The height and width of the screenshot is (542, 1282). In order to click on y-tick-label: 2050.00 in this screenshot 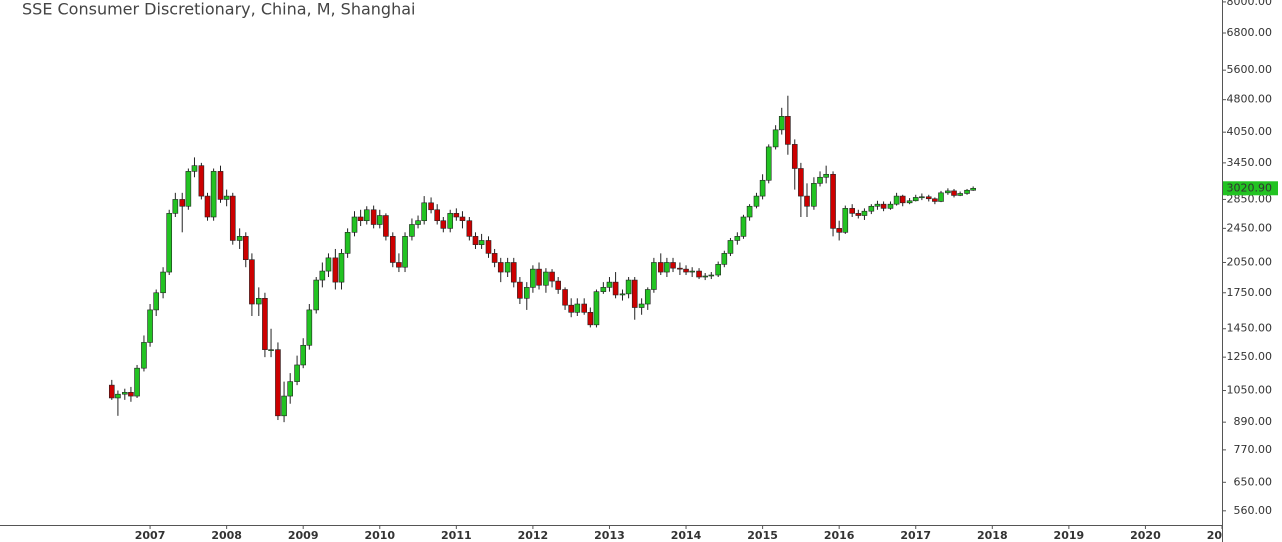, I will do `click(1250, 261)`.